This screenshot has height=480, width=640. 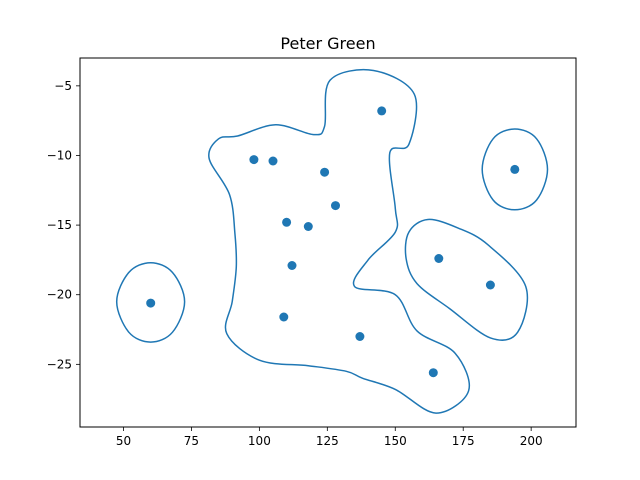 I want to click on x-tick-label: 125, so click(x=327, y=441).